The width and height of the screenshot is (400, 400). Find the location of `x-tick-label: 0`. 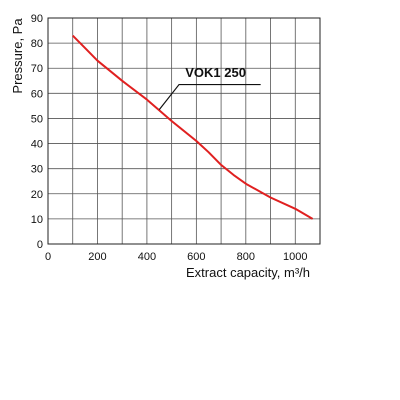

x-tick-label: 0 is located at coordinates (48, 257).